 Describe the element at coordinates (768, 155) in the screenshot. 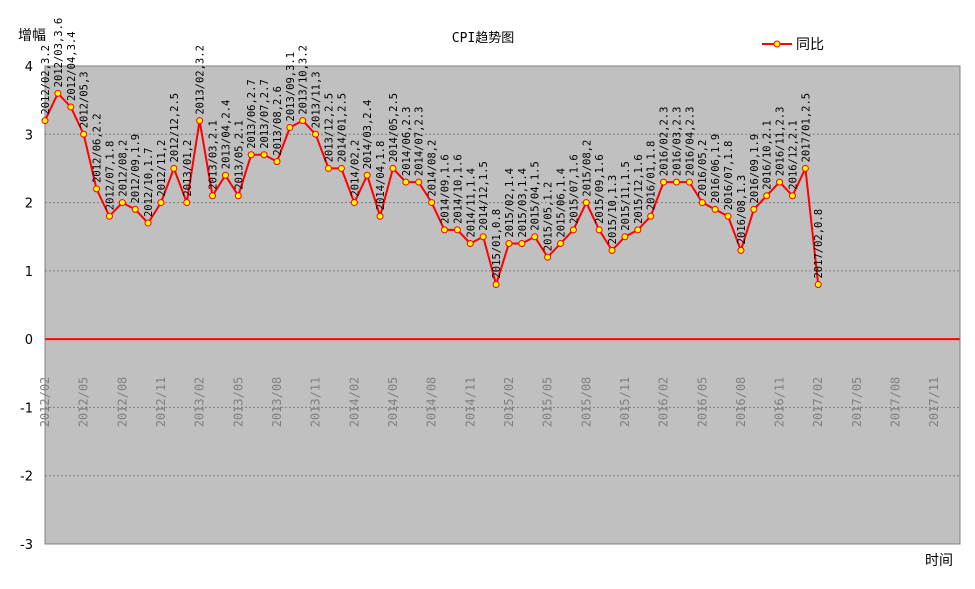

I see `data-label: 2016/10,2.1` at that location.